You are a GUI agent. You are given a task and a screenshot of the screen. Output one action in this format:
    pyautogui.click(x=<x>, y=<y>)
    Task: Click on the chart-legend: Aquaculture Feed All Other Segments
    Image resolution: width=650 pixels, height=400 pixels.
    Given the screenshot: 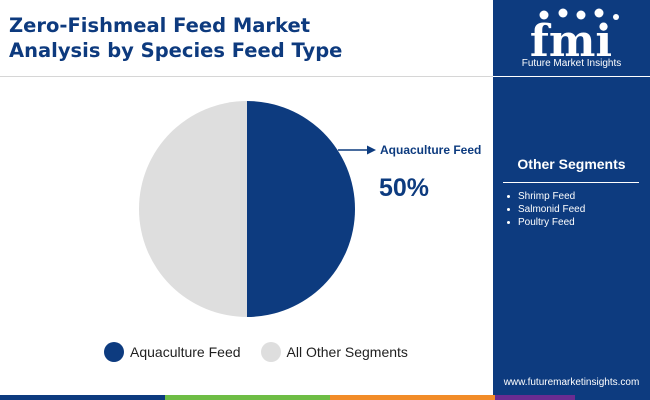 What is the action you would take?
    pyautogui.click(x=266, y=352)
    